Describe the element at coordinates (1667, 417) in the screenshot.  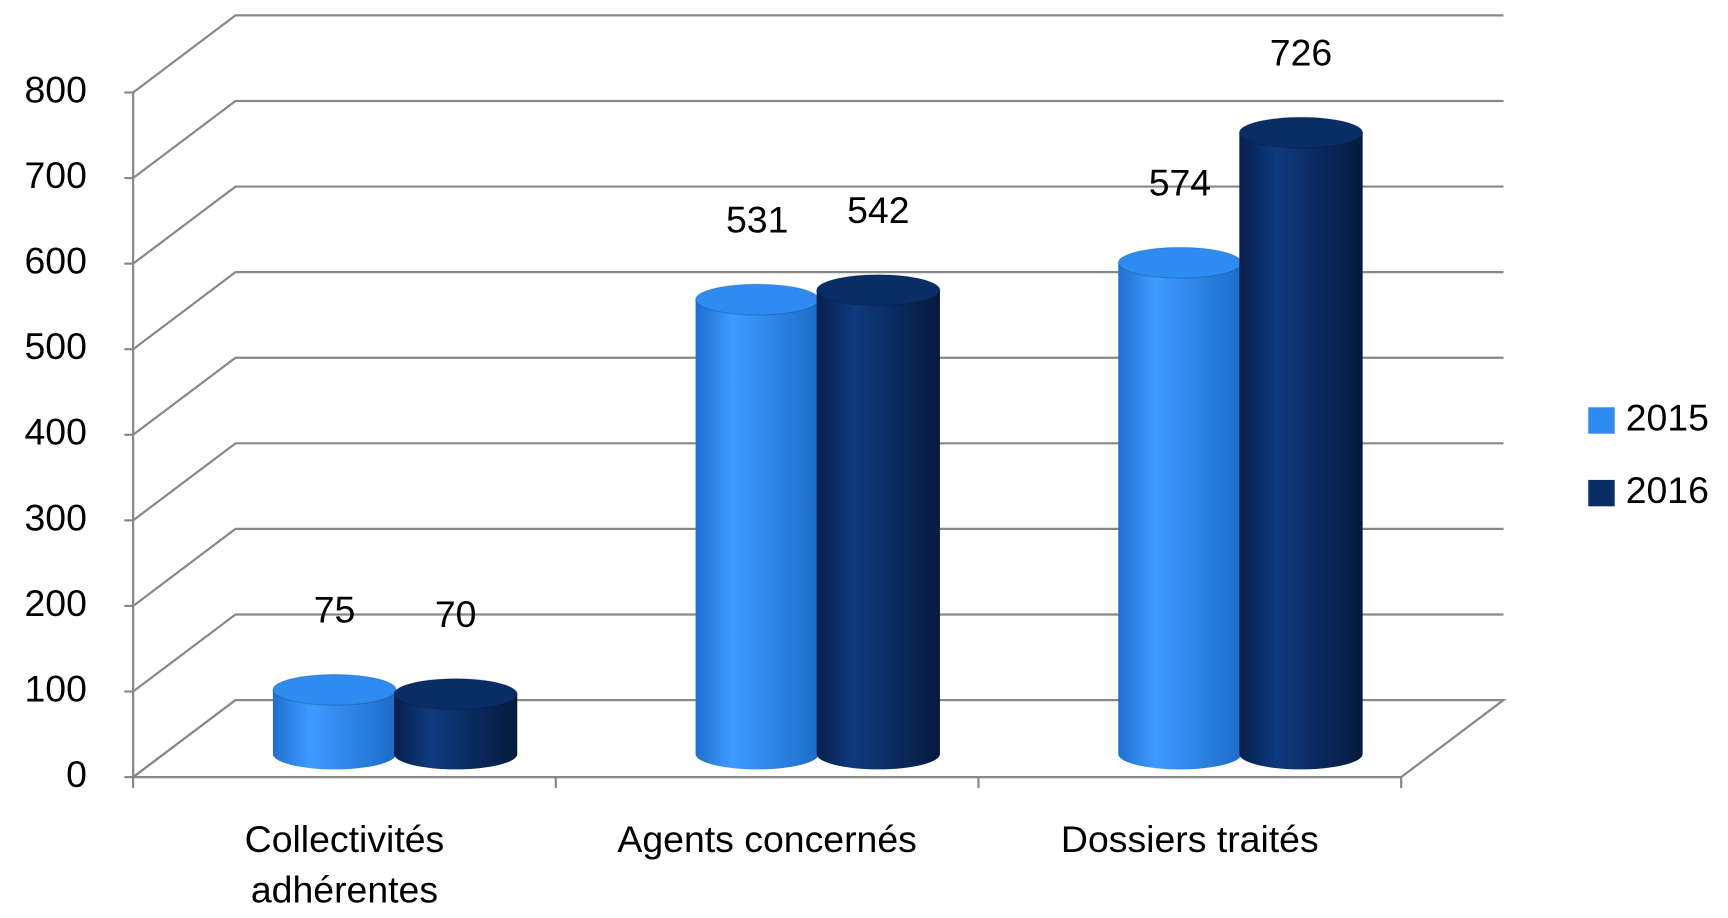
I see `legend-label: 2015` at that location.